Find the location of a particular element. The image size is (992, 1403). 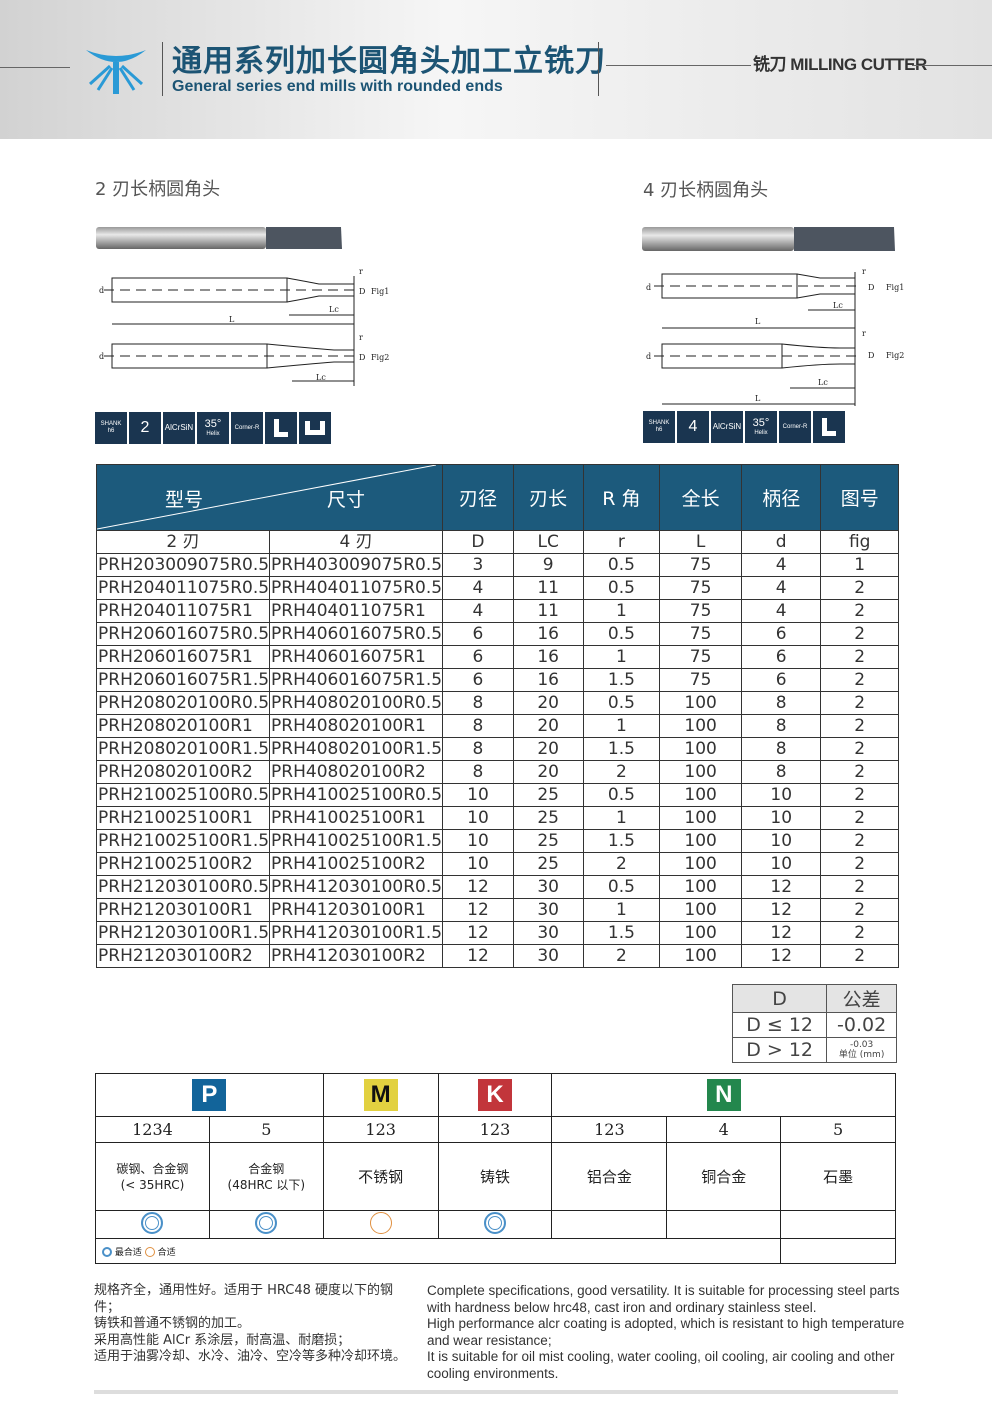

value-cell: 9 is located at coordinates (548, 565).